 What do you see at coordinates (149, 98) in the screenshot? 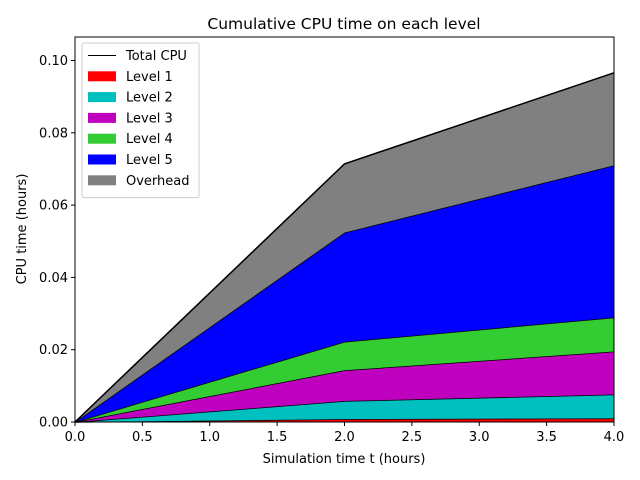
I see `legend-label-2: Level 2` at bounding box center [149, 98].